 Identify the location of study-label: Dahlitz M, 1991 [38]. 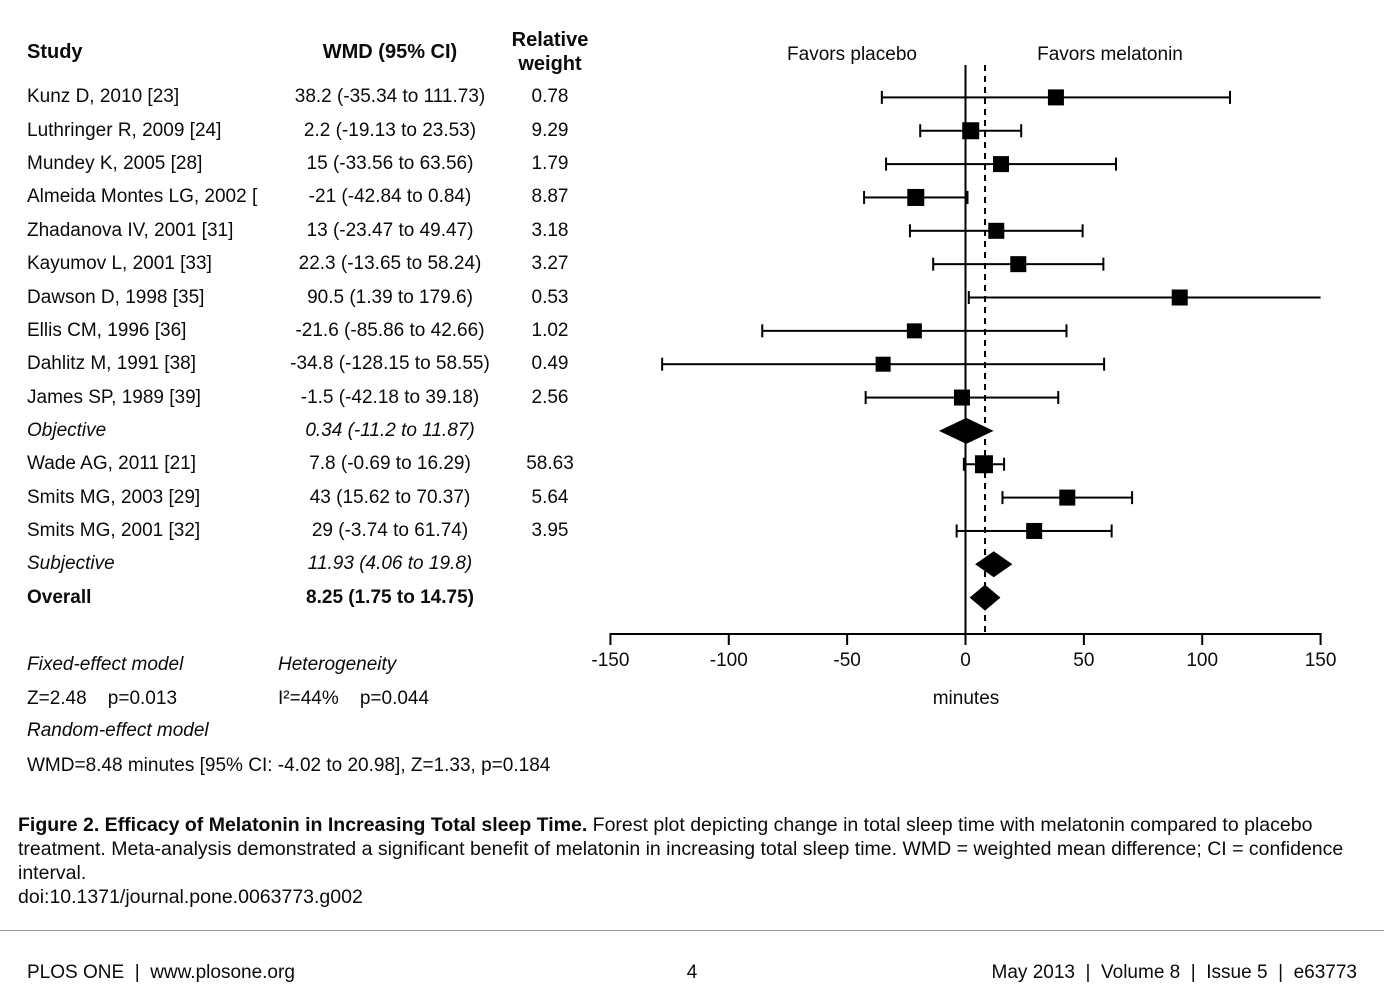
(111, 364).